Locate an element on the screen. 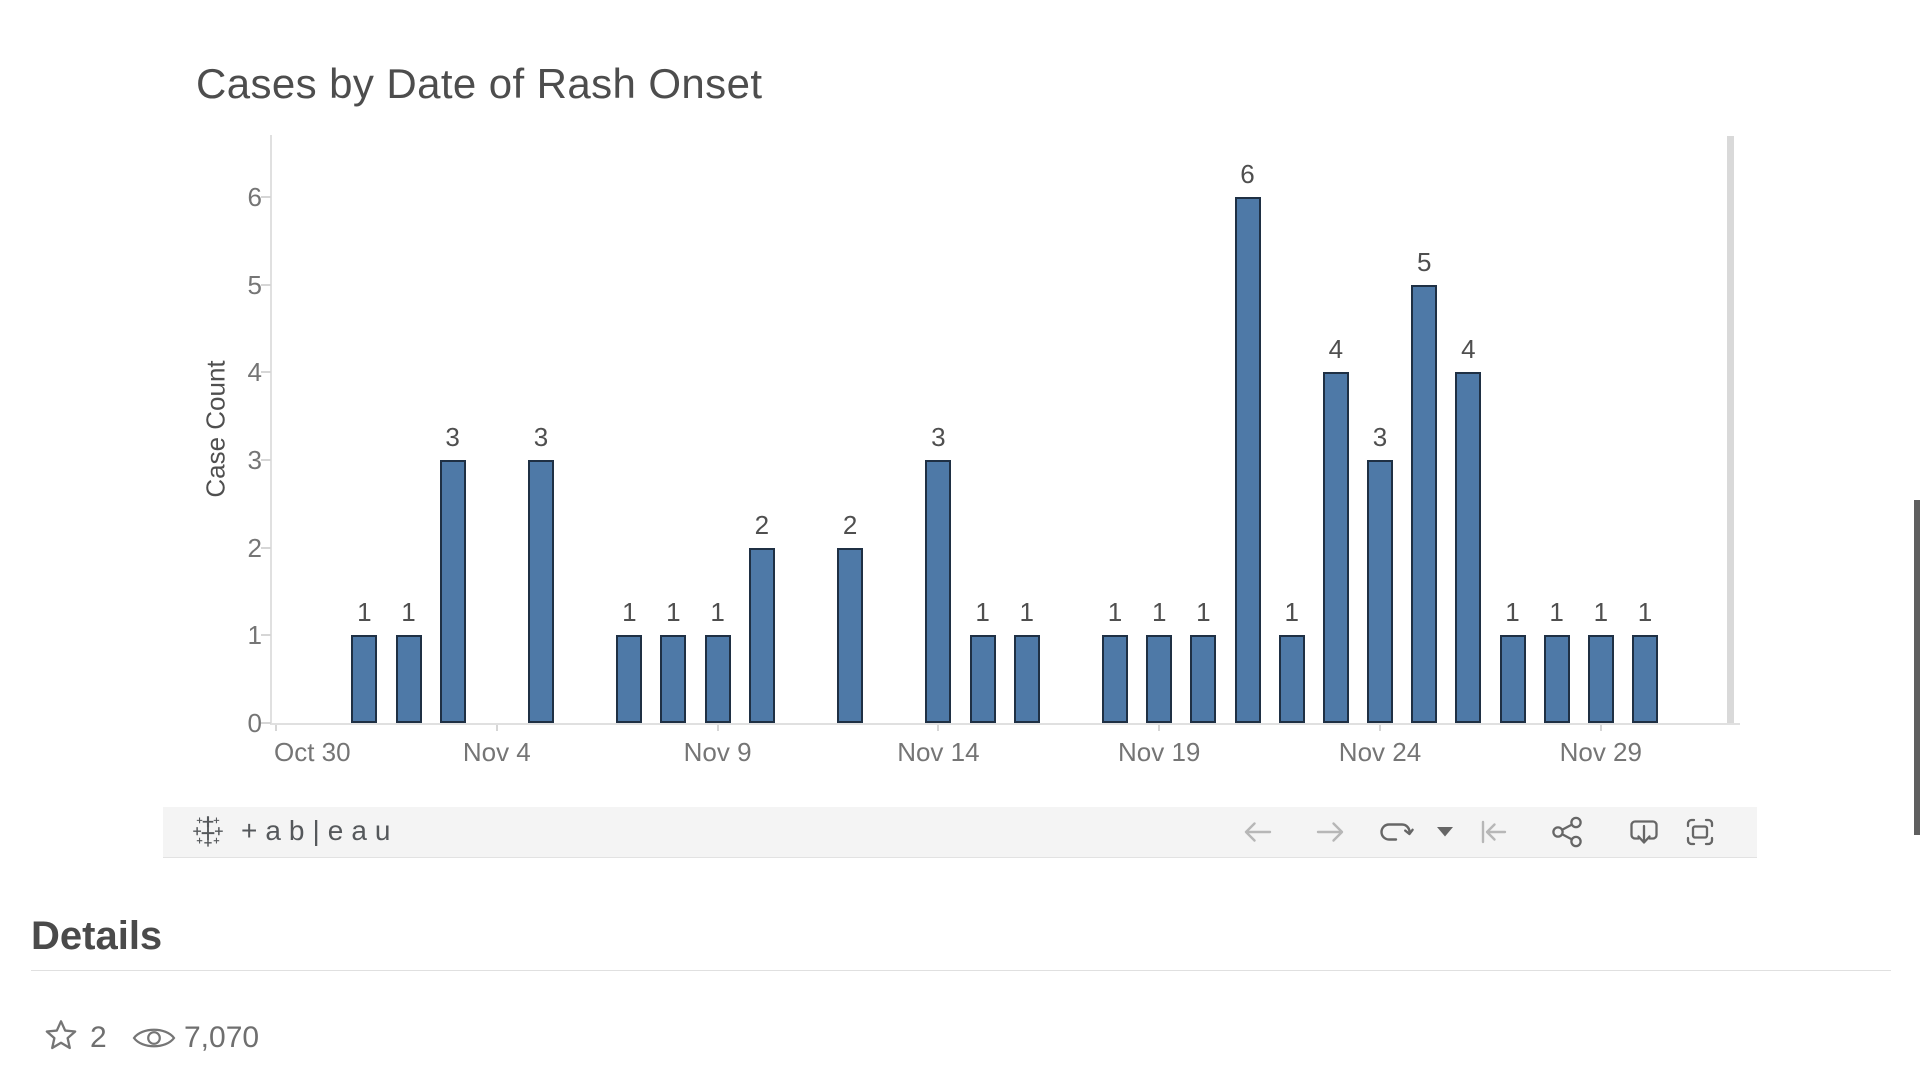 This screenshot has height=1080, width=1920. bar-value-label: 5 is located at coordinates (1424, 261).